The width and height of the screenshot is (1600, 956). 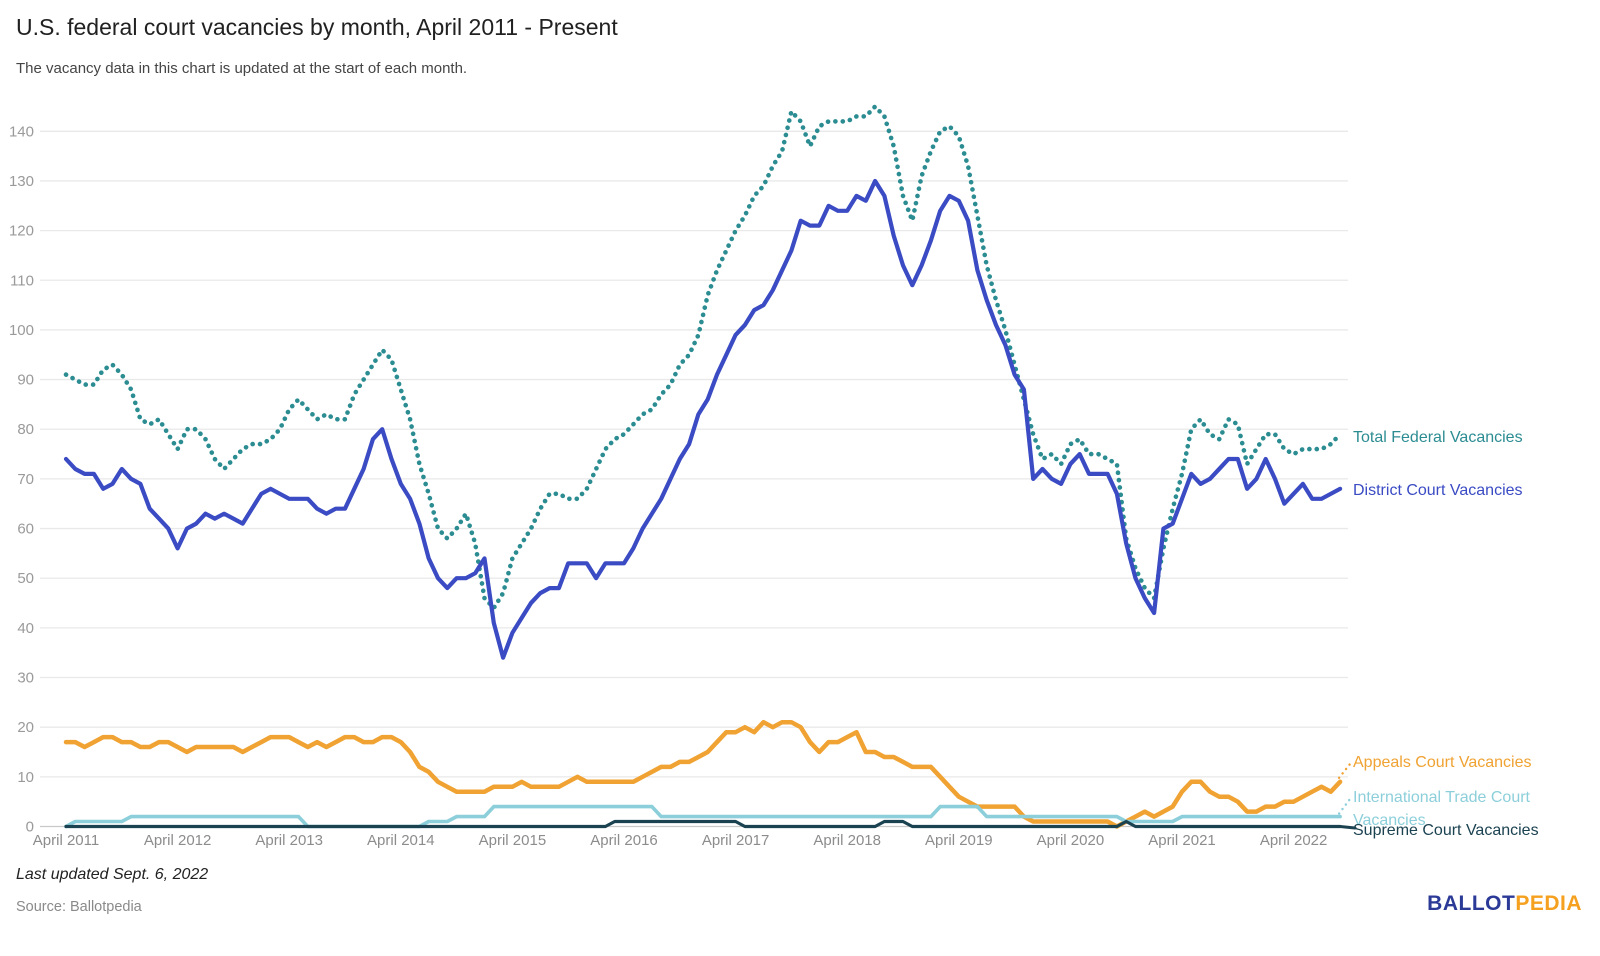 What do you see at coordinates (513, 840) in the screenshot?
I see `x-tick-label: April 2015` at bounding box center [513, 840].